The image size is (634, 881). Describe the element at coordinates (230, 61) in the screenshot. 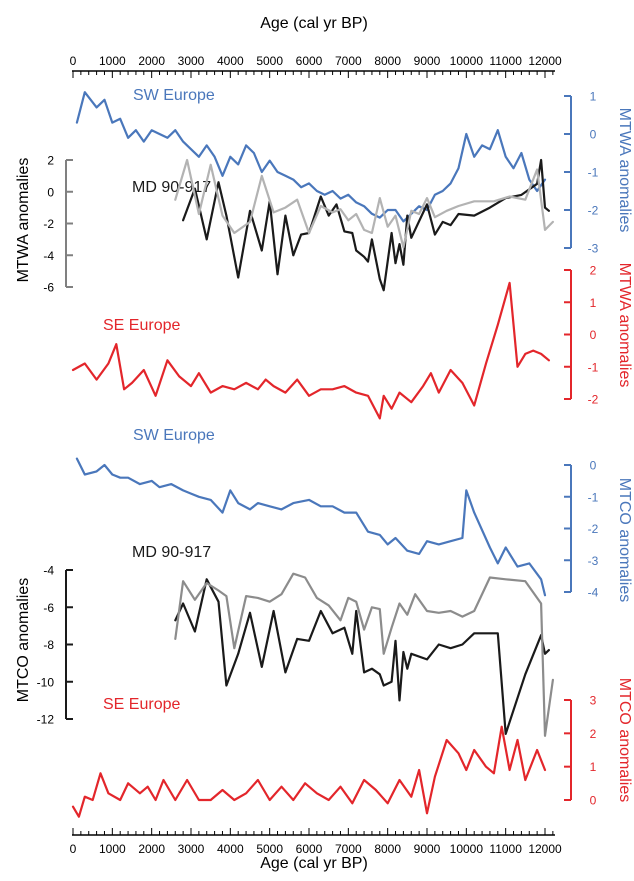

I see `top-tick-label: 4000` at that location.